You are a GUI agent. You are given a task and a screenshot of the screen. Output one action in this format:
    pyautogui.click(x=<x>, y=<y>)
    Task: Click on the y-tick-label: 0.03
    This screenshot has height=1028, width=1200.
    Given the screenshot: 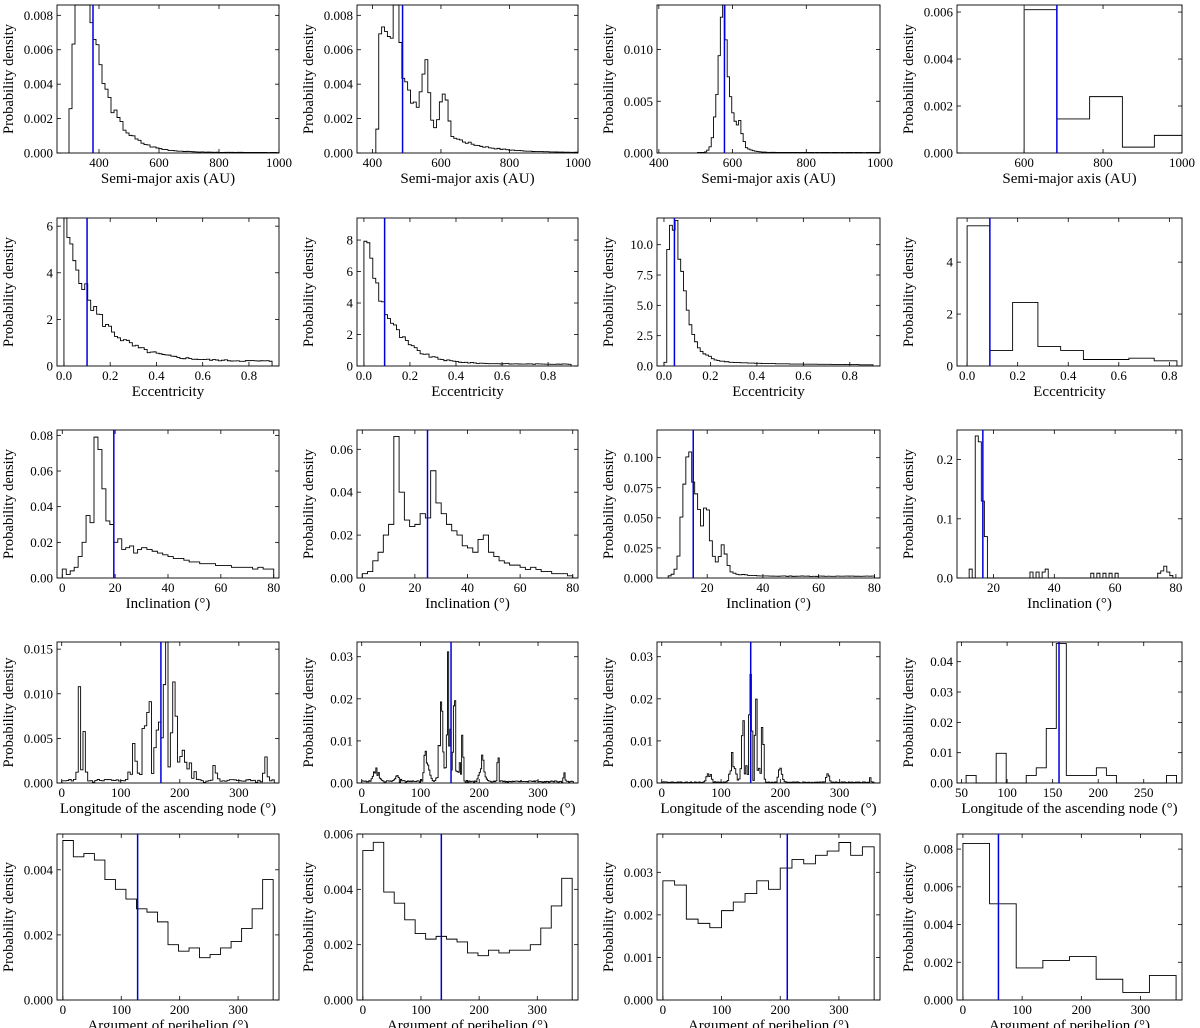 What is the action you would take?
    pyautogui.click(x=941, y=692)
    